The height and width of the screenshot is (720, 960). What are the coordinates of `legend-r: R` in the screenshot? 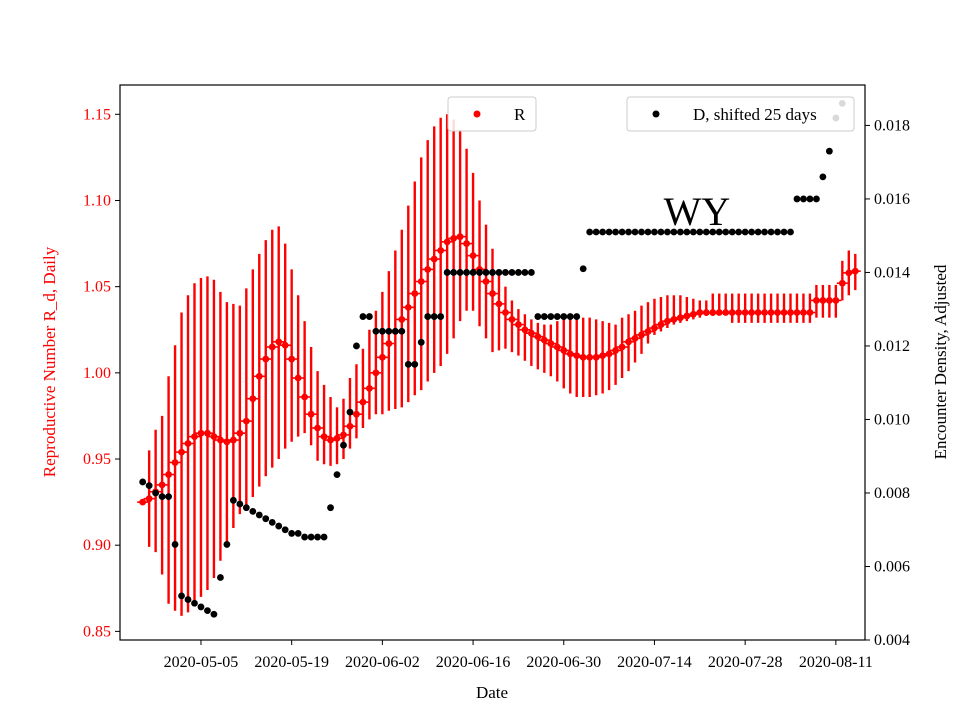 It's located at (492, 114).